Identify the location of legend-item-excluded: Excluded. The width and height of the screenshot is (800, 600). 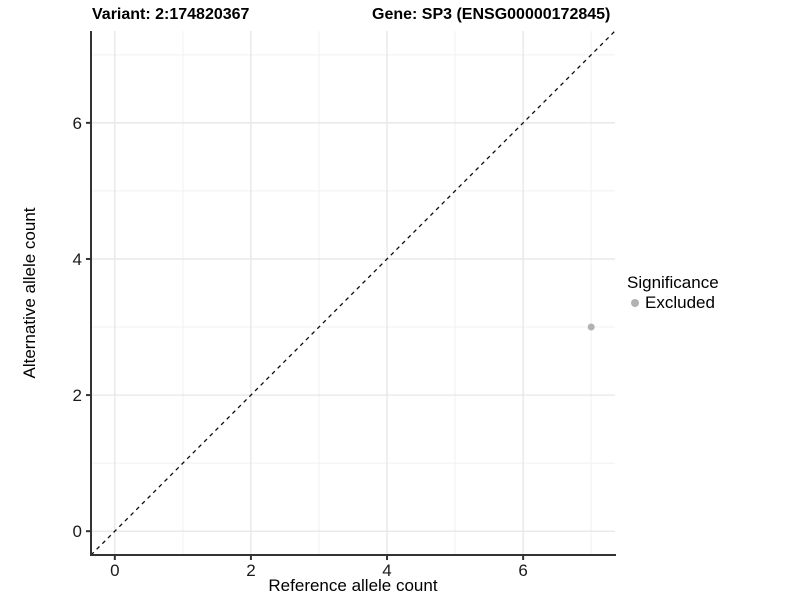
(675, 302).